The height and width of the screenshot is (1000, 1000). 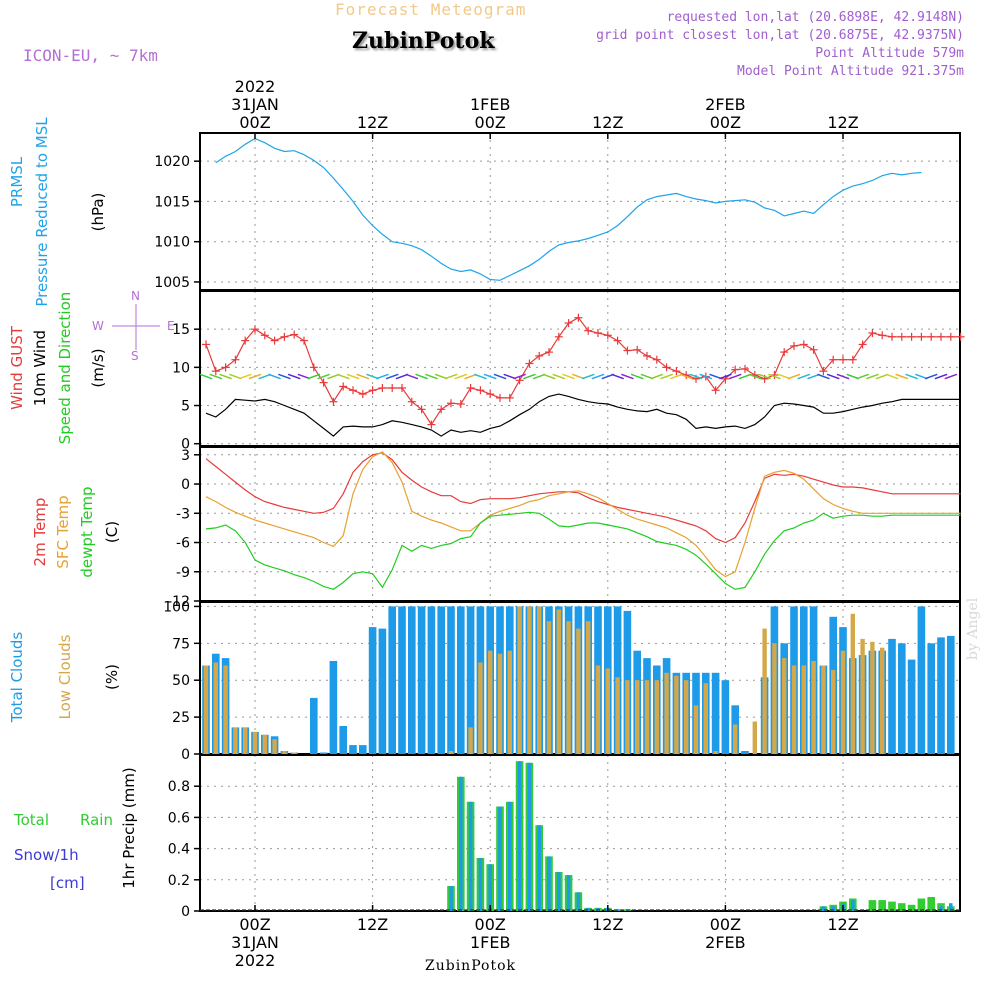 I want to click on panel-1: 1005 1010 1015 1020, so click(x=557, y=211).